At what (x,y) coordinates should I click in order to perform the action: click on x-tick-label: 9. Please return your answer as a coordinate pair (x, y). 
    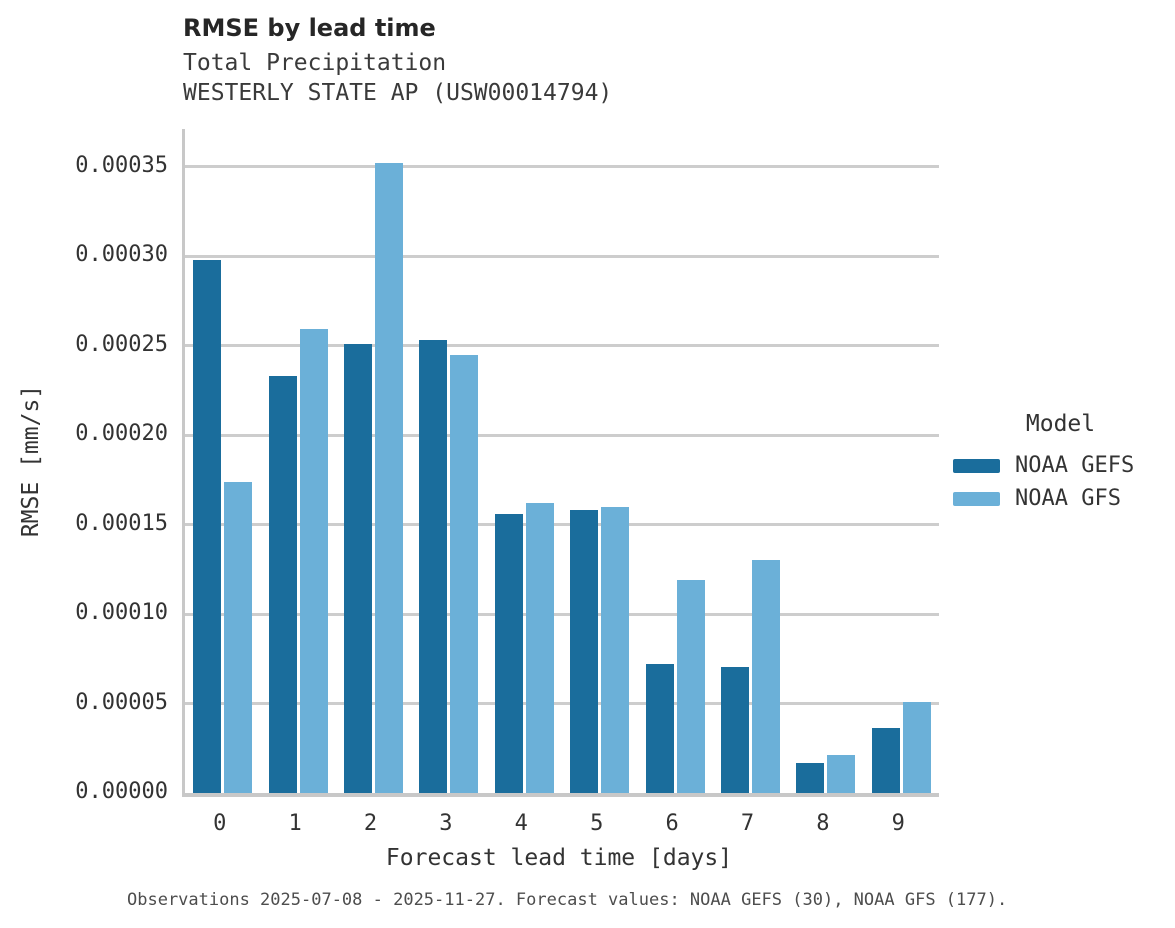
    Looking at the image, I should click on (898, 823).